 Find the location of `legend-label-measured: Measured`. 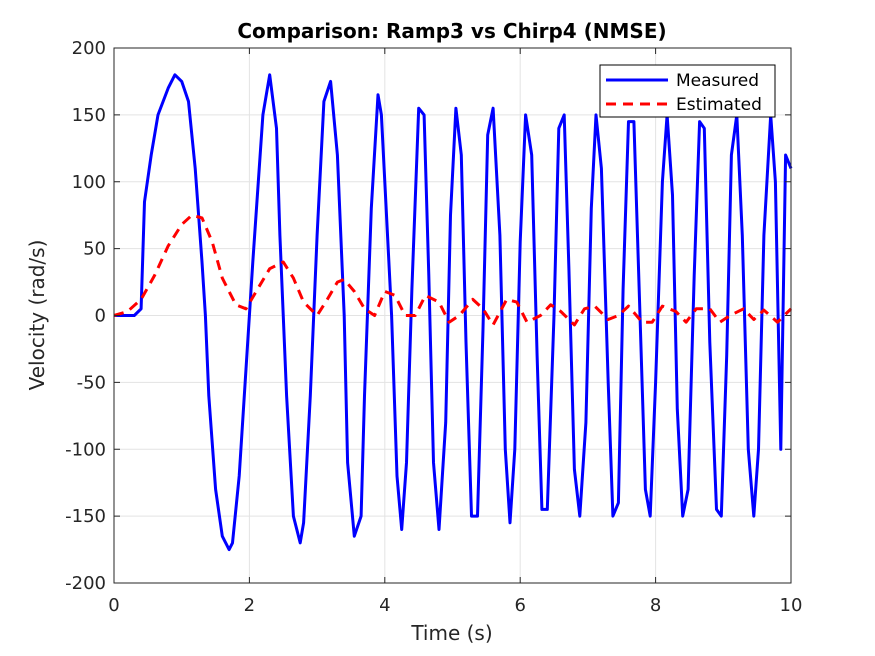

legend-label-measured: Measured is located at coordinates (717, 81).